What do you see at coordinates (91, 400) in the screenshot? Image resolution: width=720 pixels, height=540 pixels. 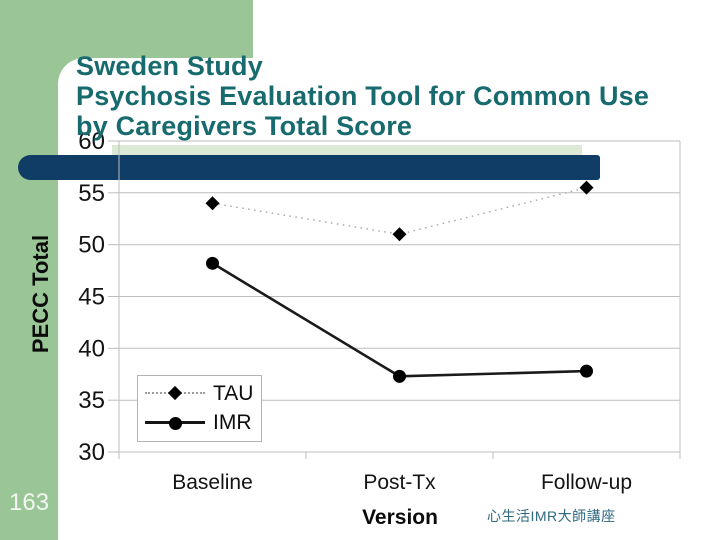 I see `svg-text: 35` at bounding box center [91, 400].